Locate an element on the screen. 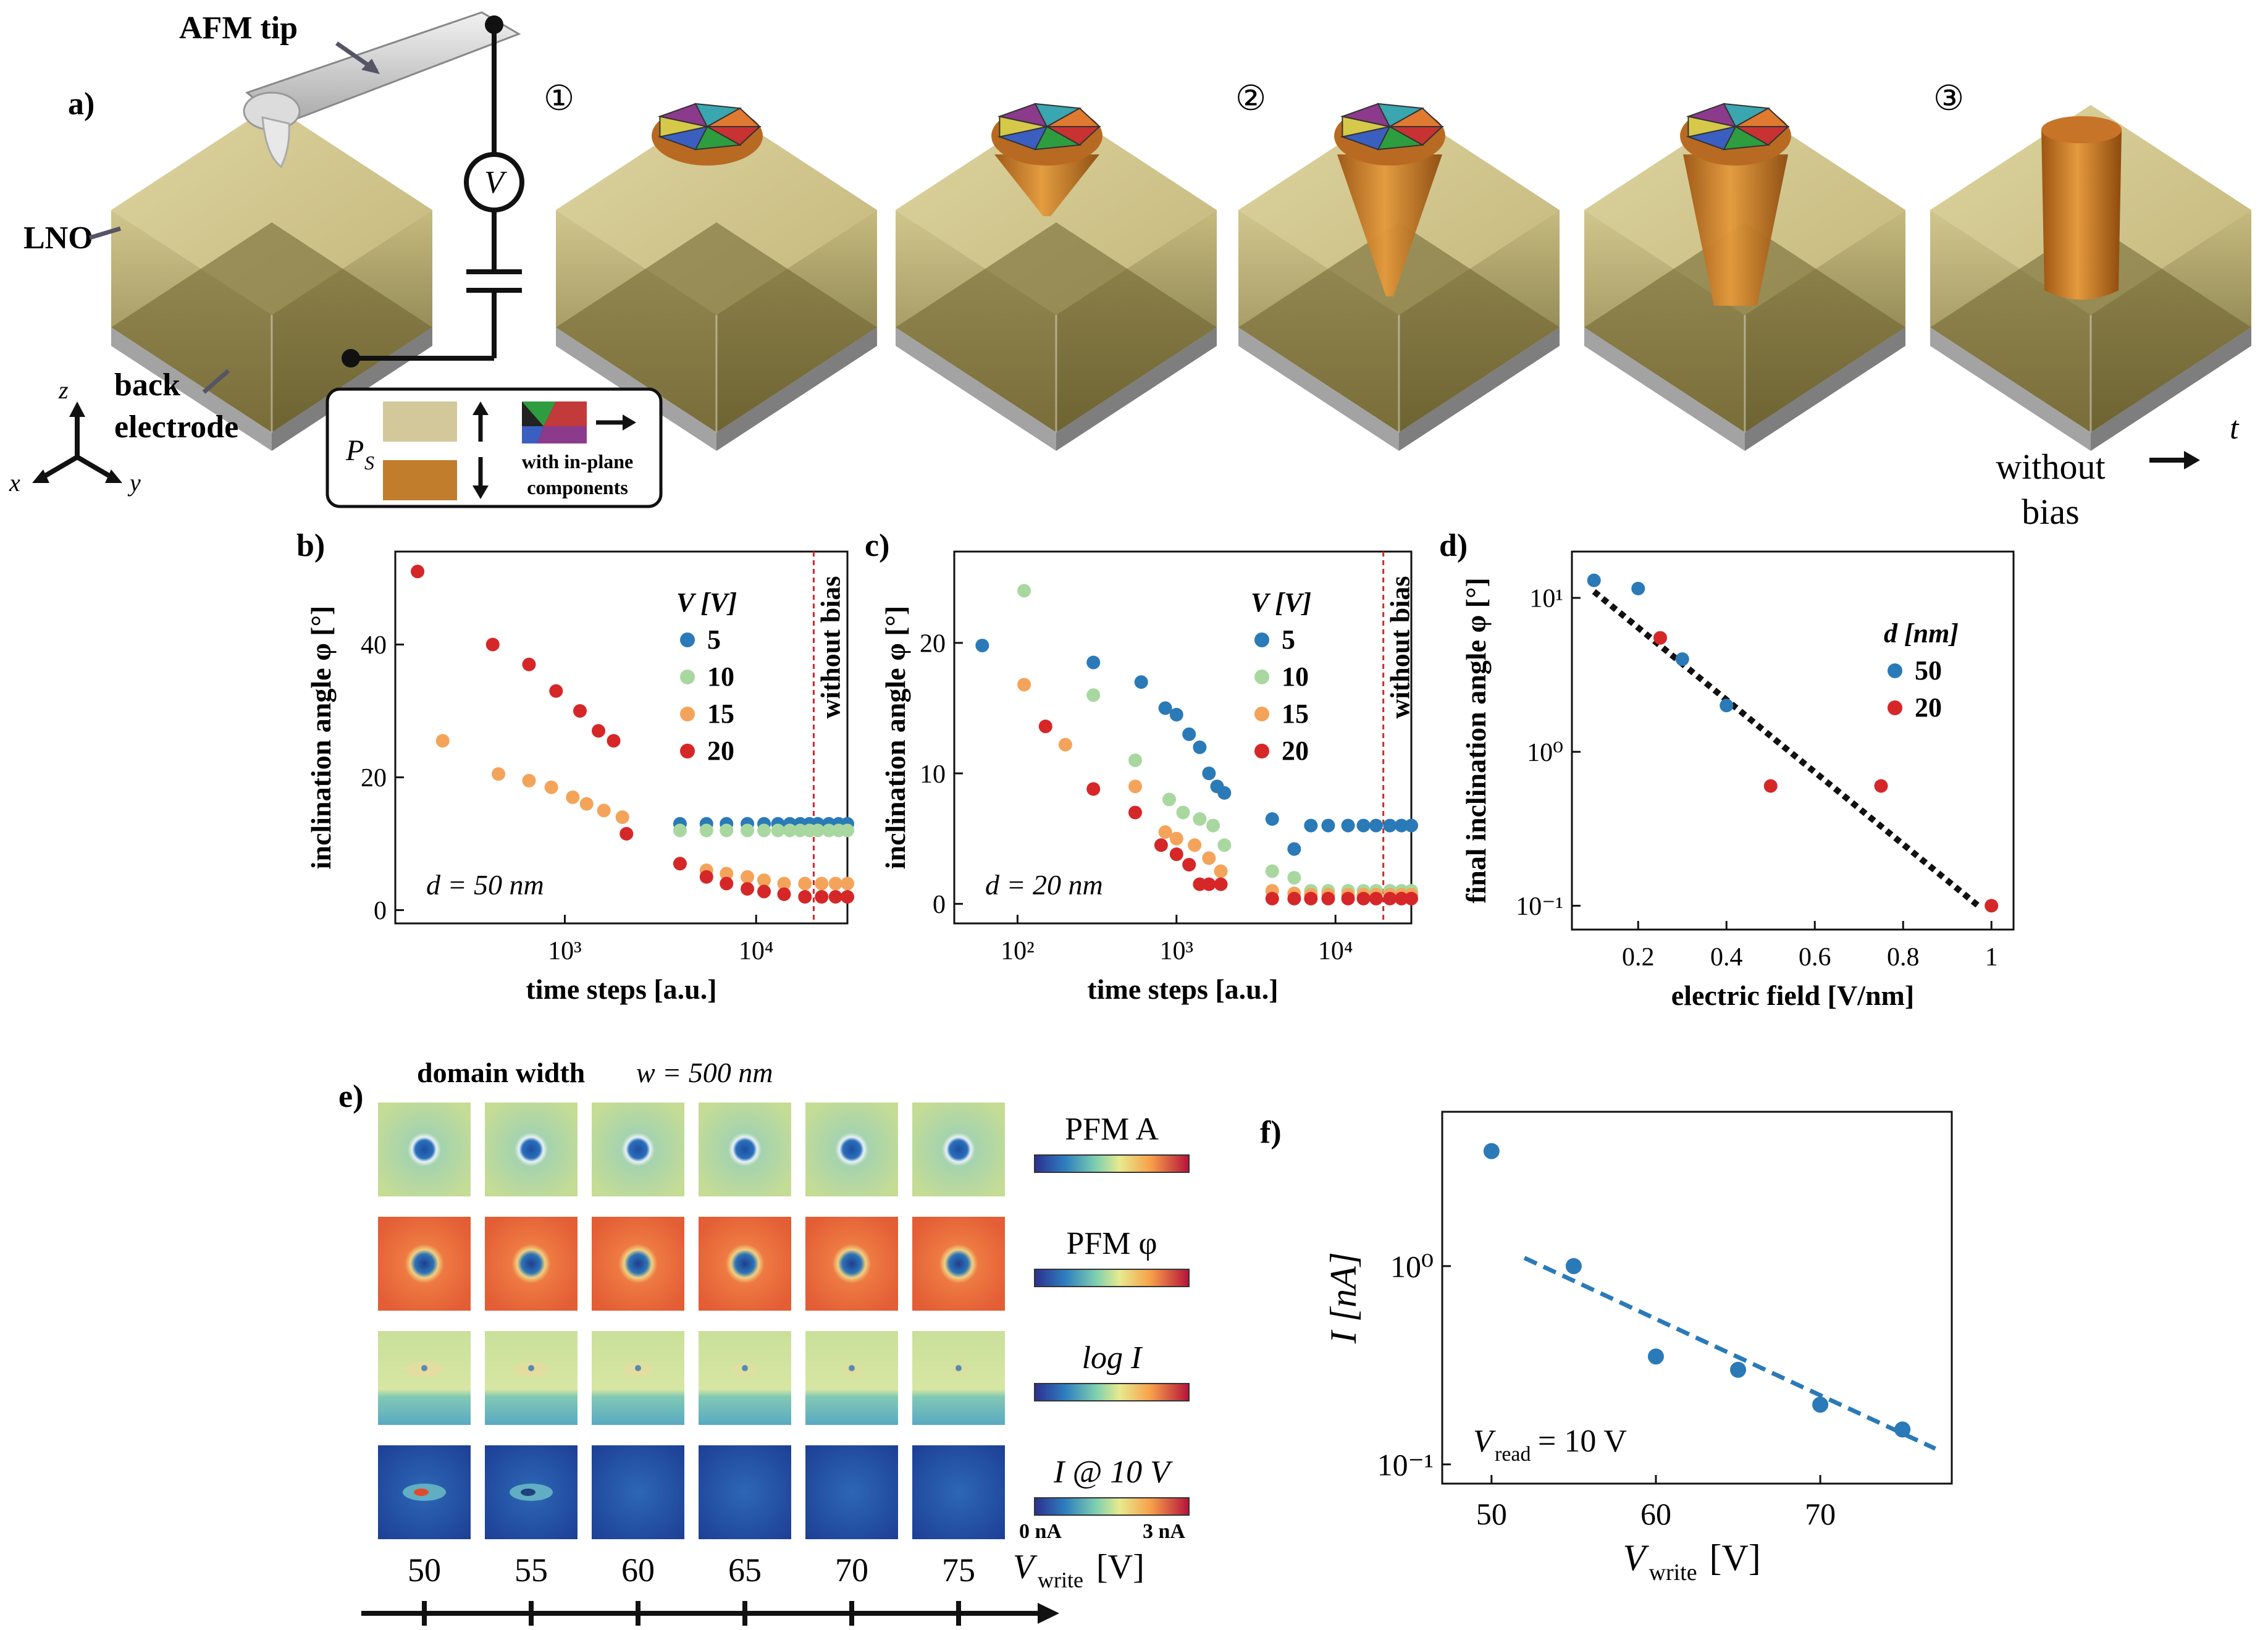 Image resolution: width=2268 pixels, height=1630 pixels. pfm-image-r1-c6 is located at coordinates (959, 1149).